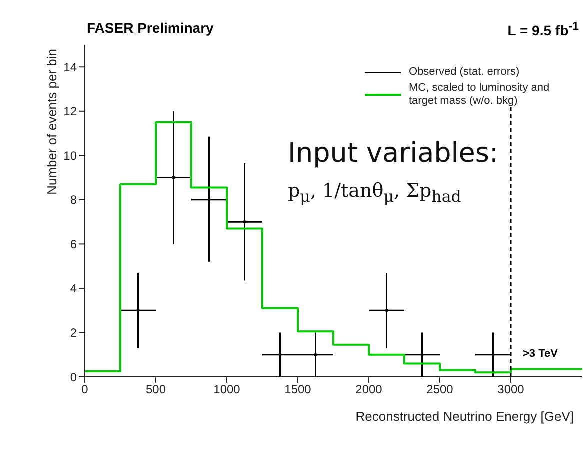 This screenshot has width=583, height=449. What do you see at coordinates (541, 354) in the screenshot?
I see `ref-line-label: >3 TeV` at bounding box center [541, 354].